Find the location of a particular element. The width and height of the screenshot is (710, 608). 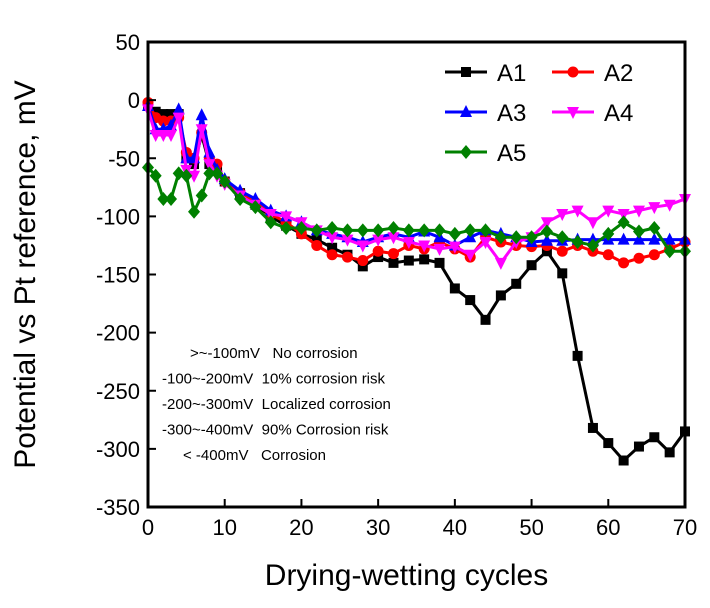

x-tick-label: 40 is located at coordinates (455, 527).